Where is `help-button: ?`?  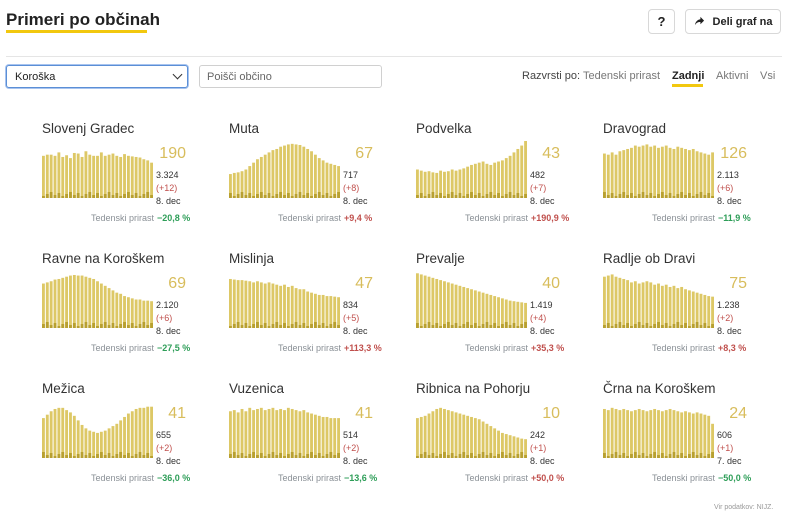
help-button: ? is located at coordinates (661, 21).